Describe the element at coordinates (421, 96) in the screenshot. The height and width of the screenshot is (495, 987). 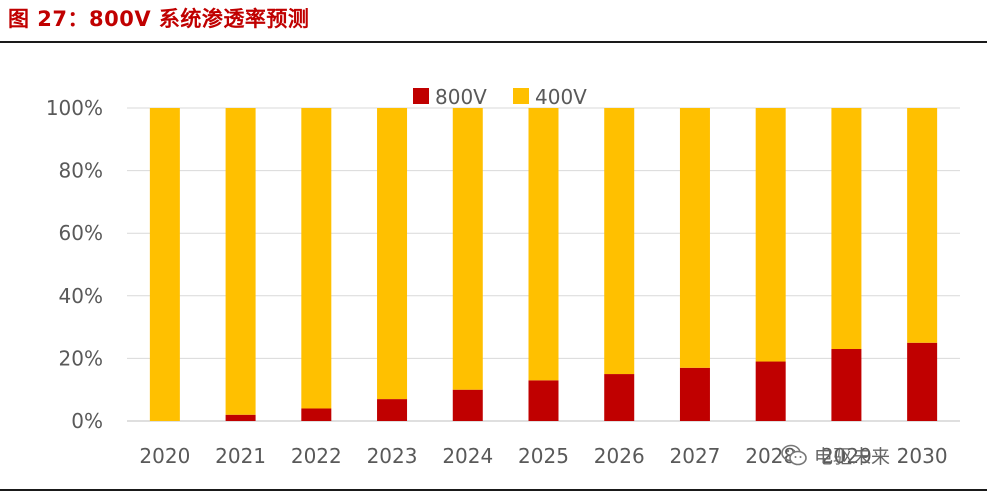
I see `legend-swatch-800v` at that location.